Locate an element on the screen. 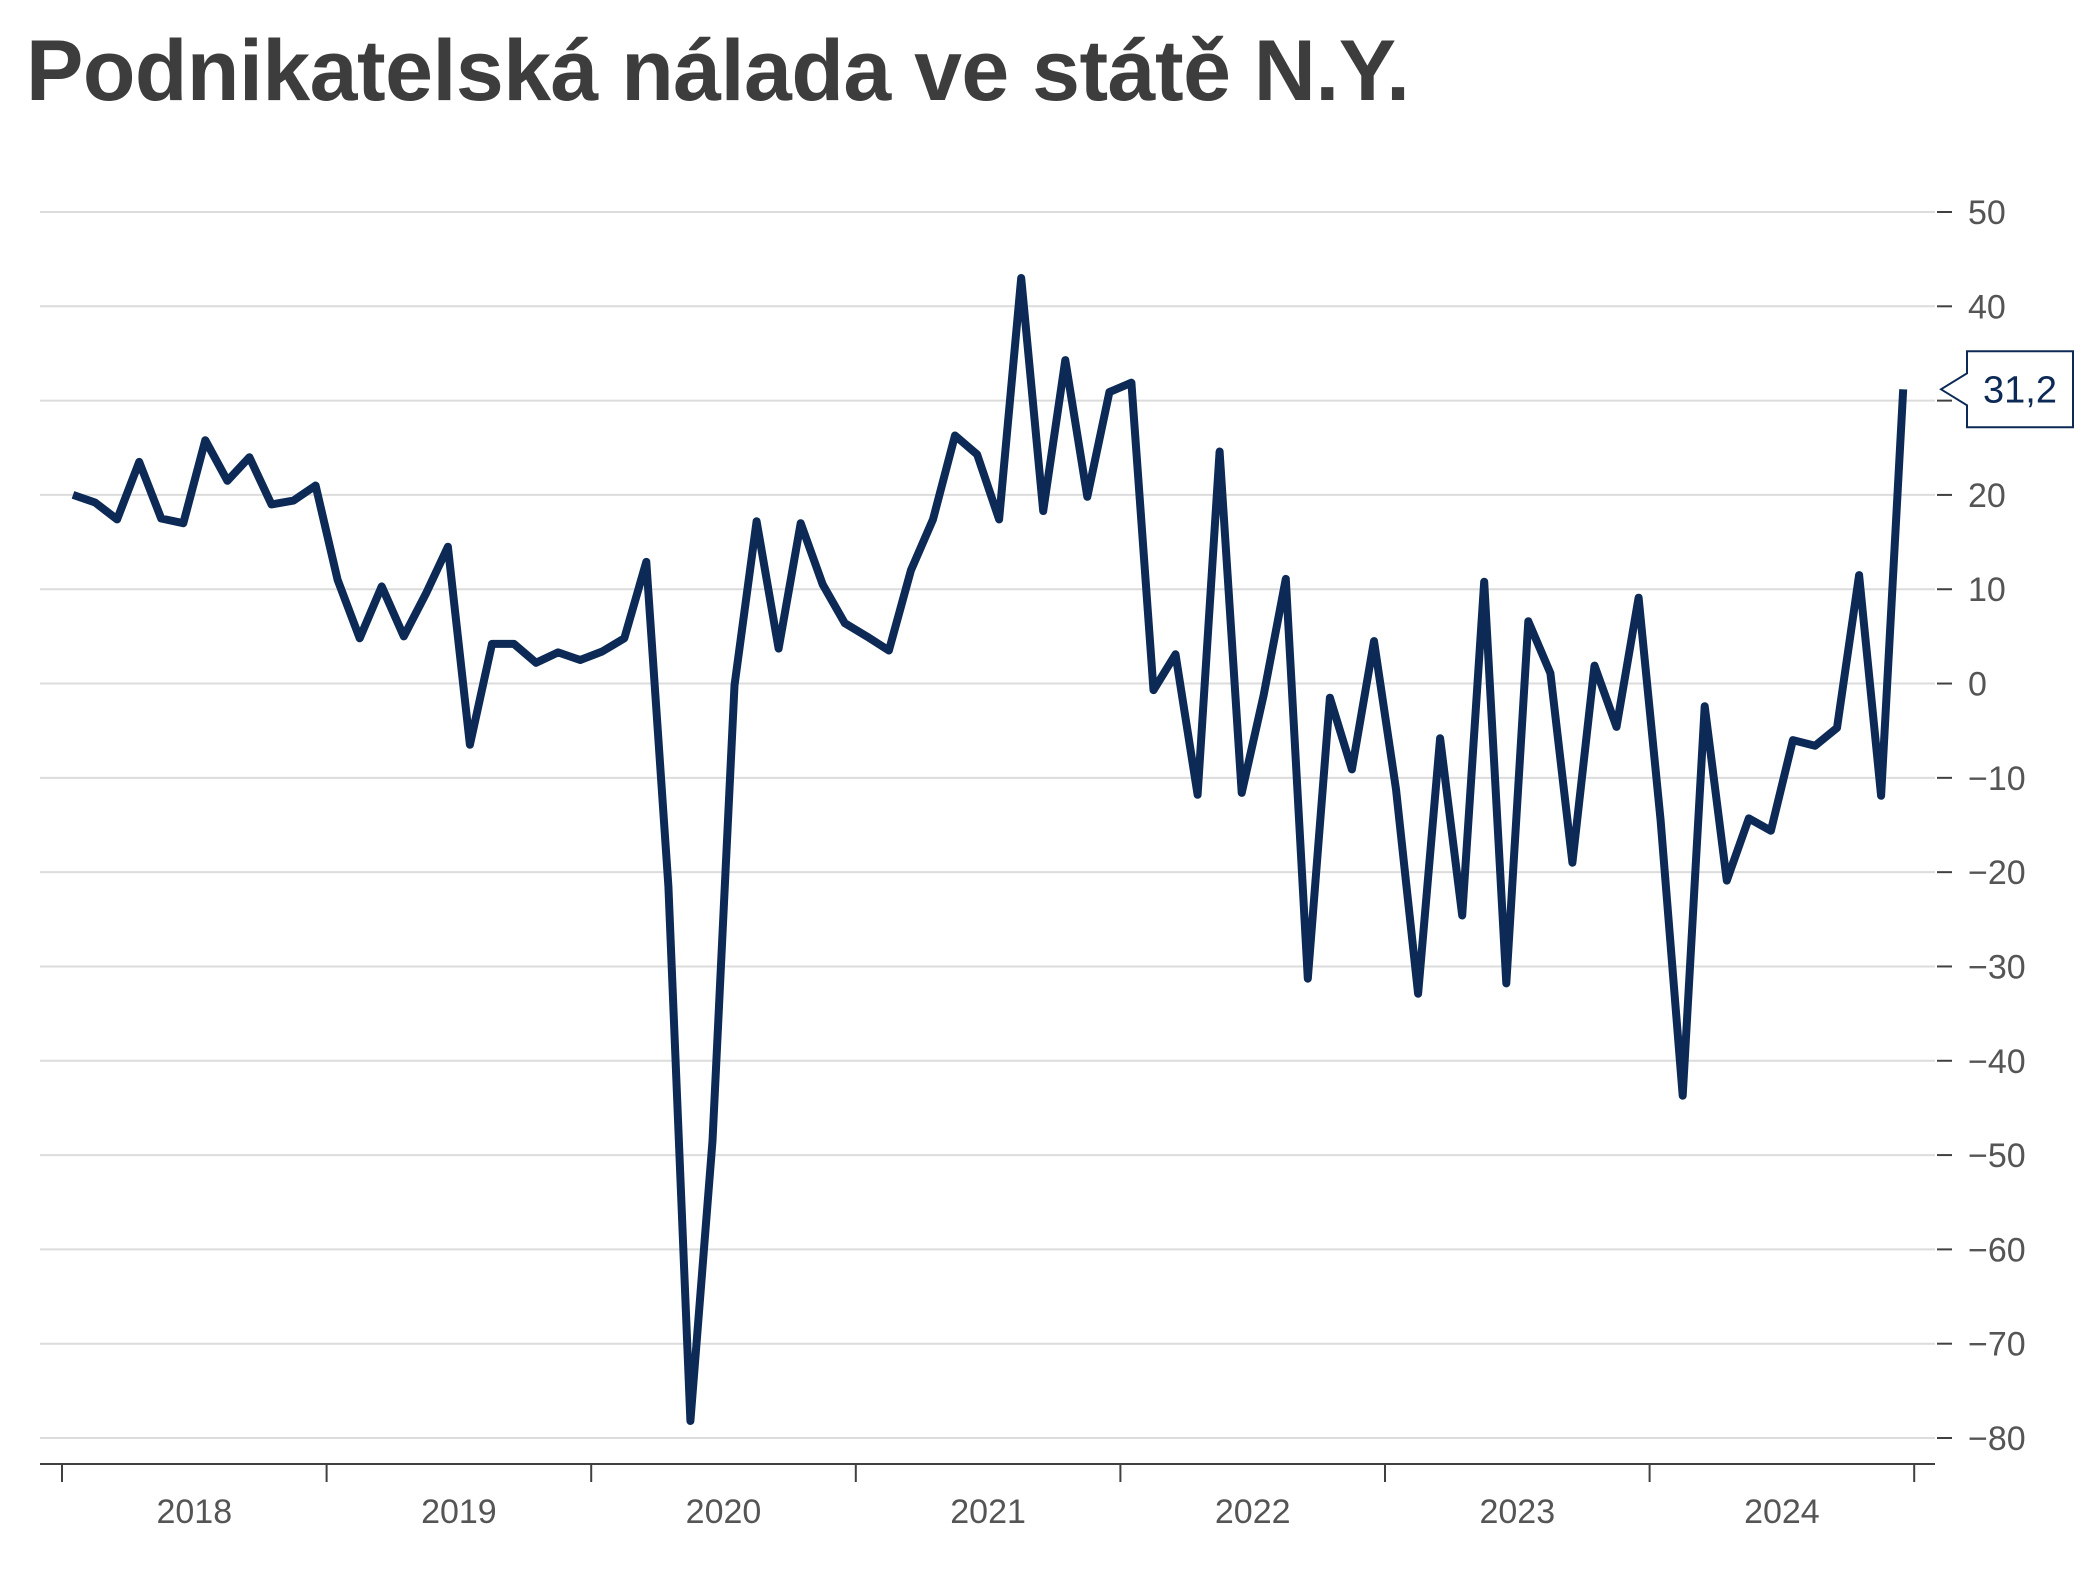 This screenshot has height=1570, width=2093. x-tick-label: 2023 is located at coordinates (1517, 1512).